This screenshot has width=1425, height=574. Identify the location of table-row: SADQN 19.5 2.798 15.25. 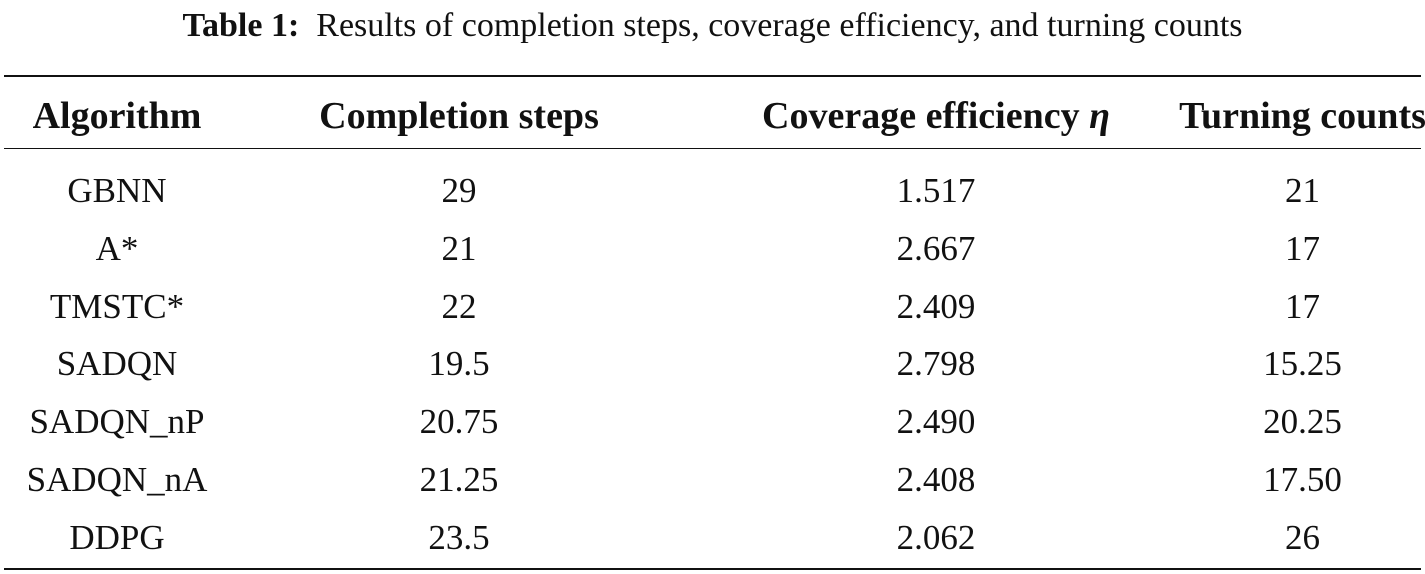
(712, 364).